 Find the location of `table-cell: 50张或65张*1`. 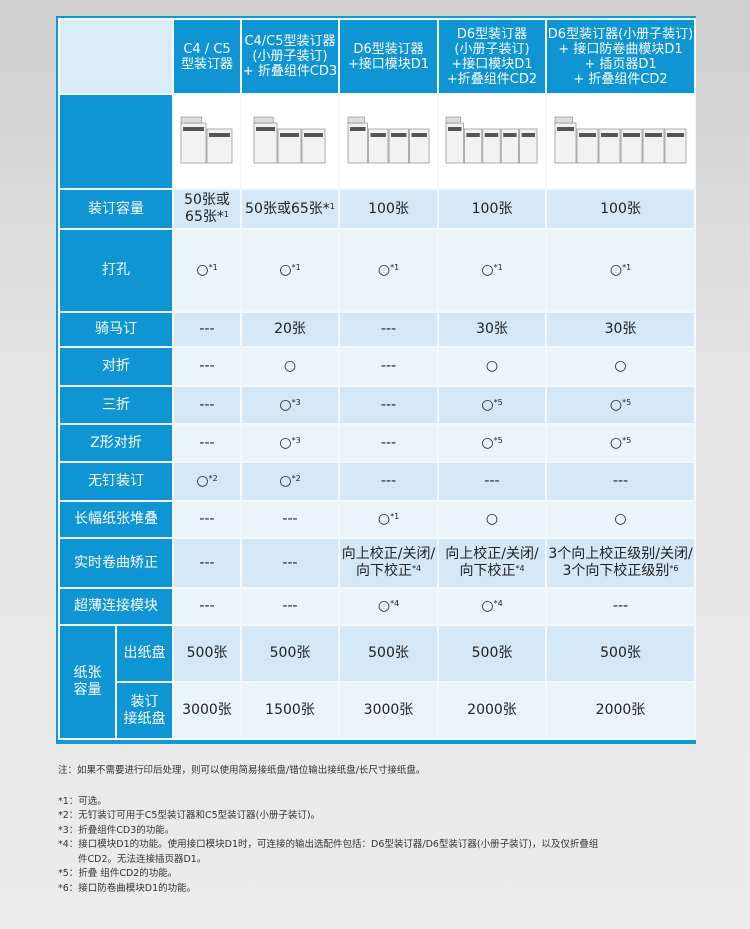

table-cell: 50张或65张*1 is located at coordinates (290, 209).